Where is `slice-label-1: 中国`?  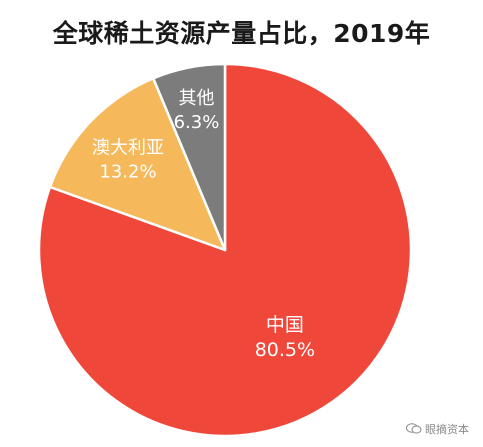 slice-label-1: 中国 is located at coordinates (285, 325).